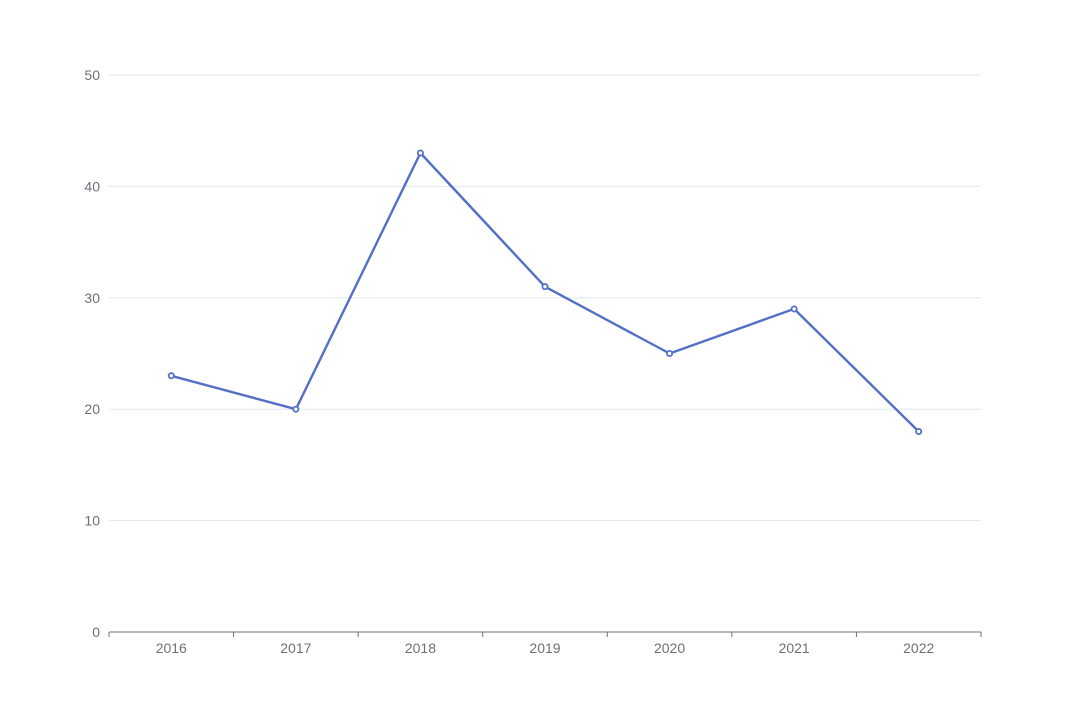 The image size is (1090, 720). Describe the element at coordinates (92, 353) in the screenshot. I see `y-axis: 0 10 20 30 40 50` at that location.